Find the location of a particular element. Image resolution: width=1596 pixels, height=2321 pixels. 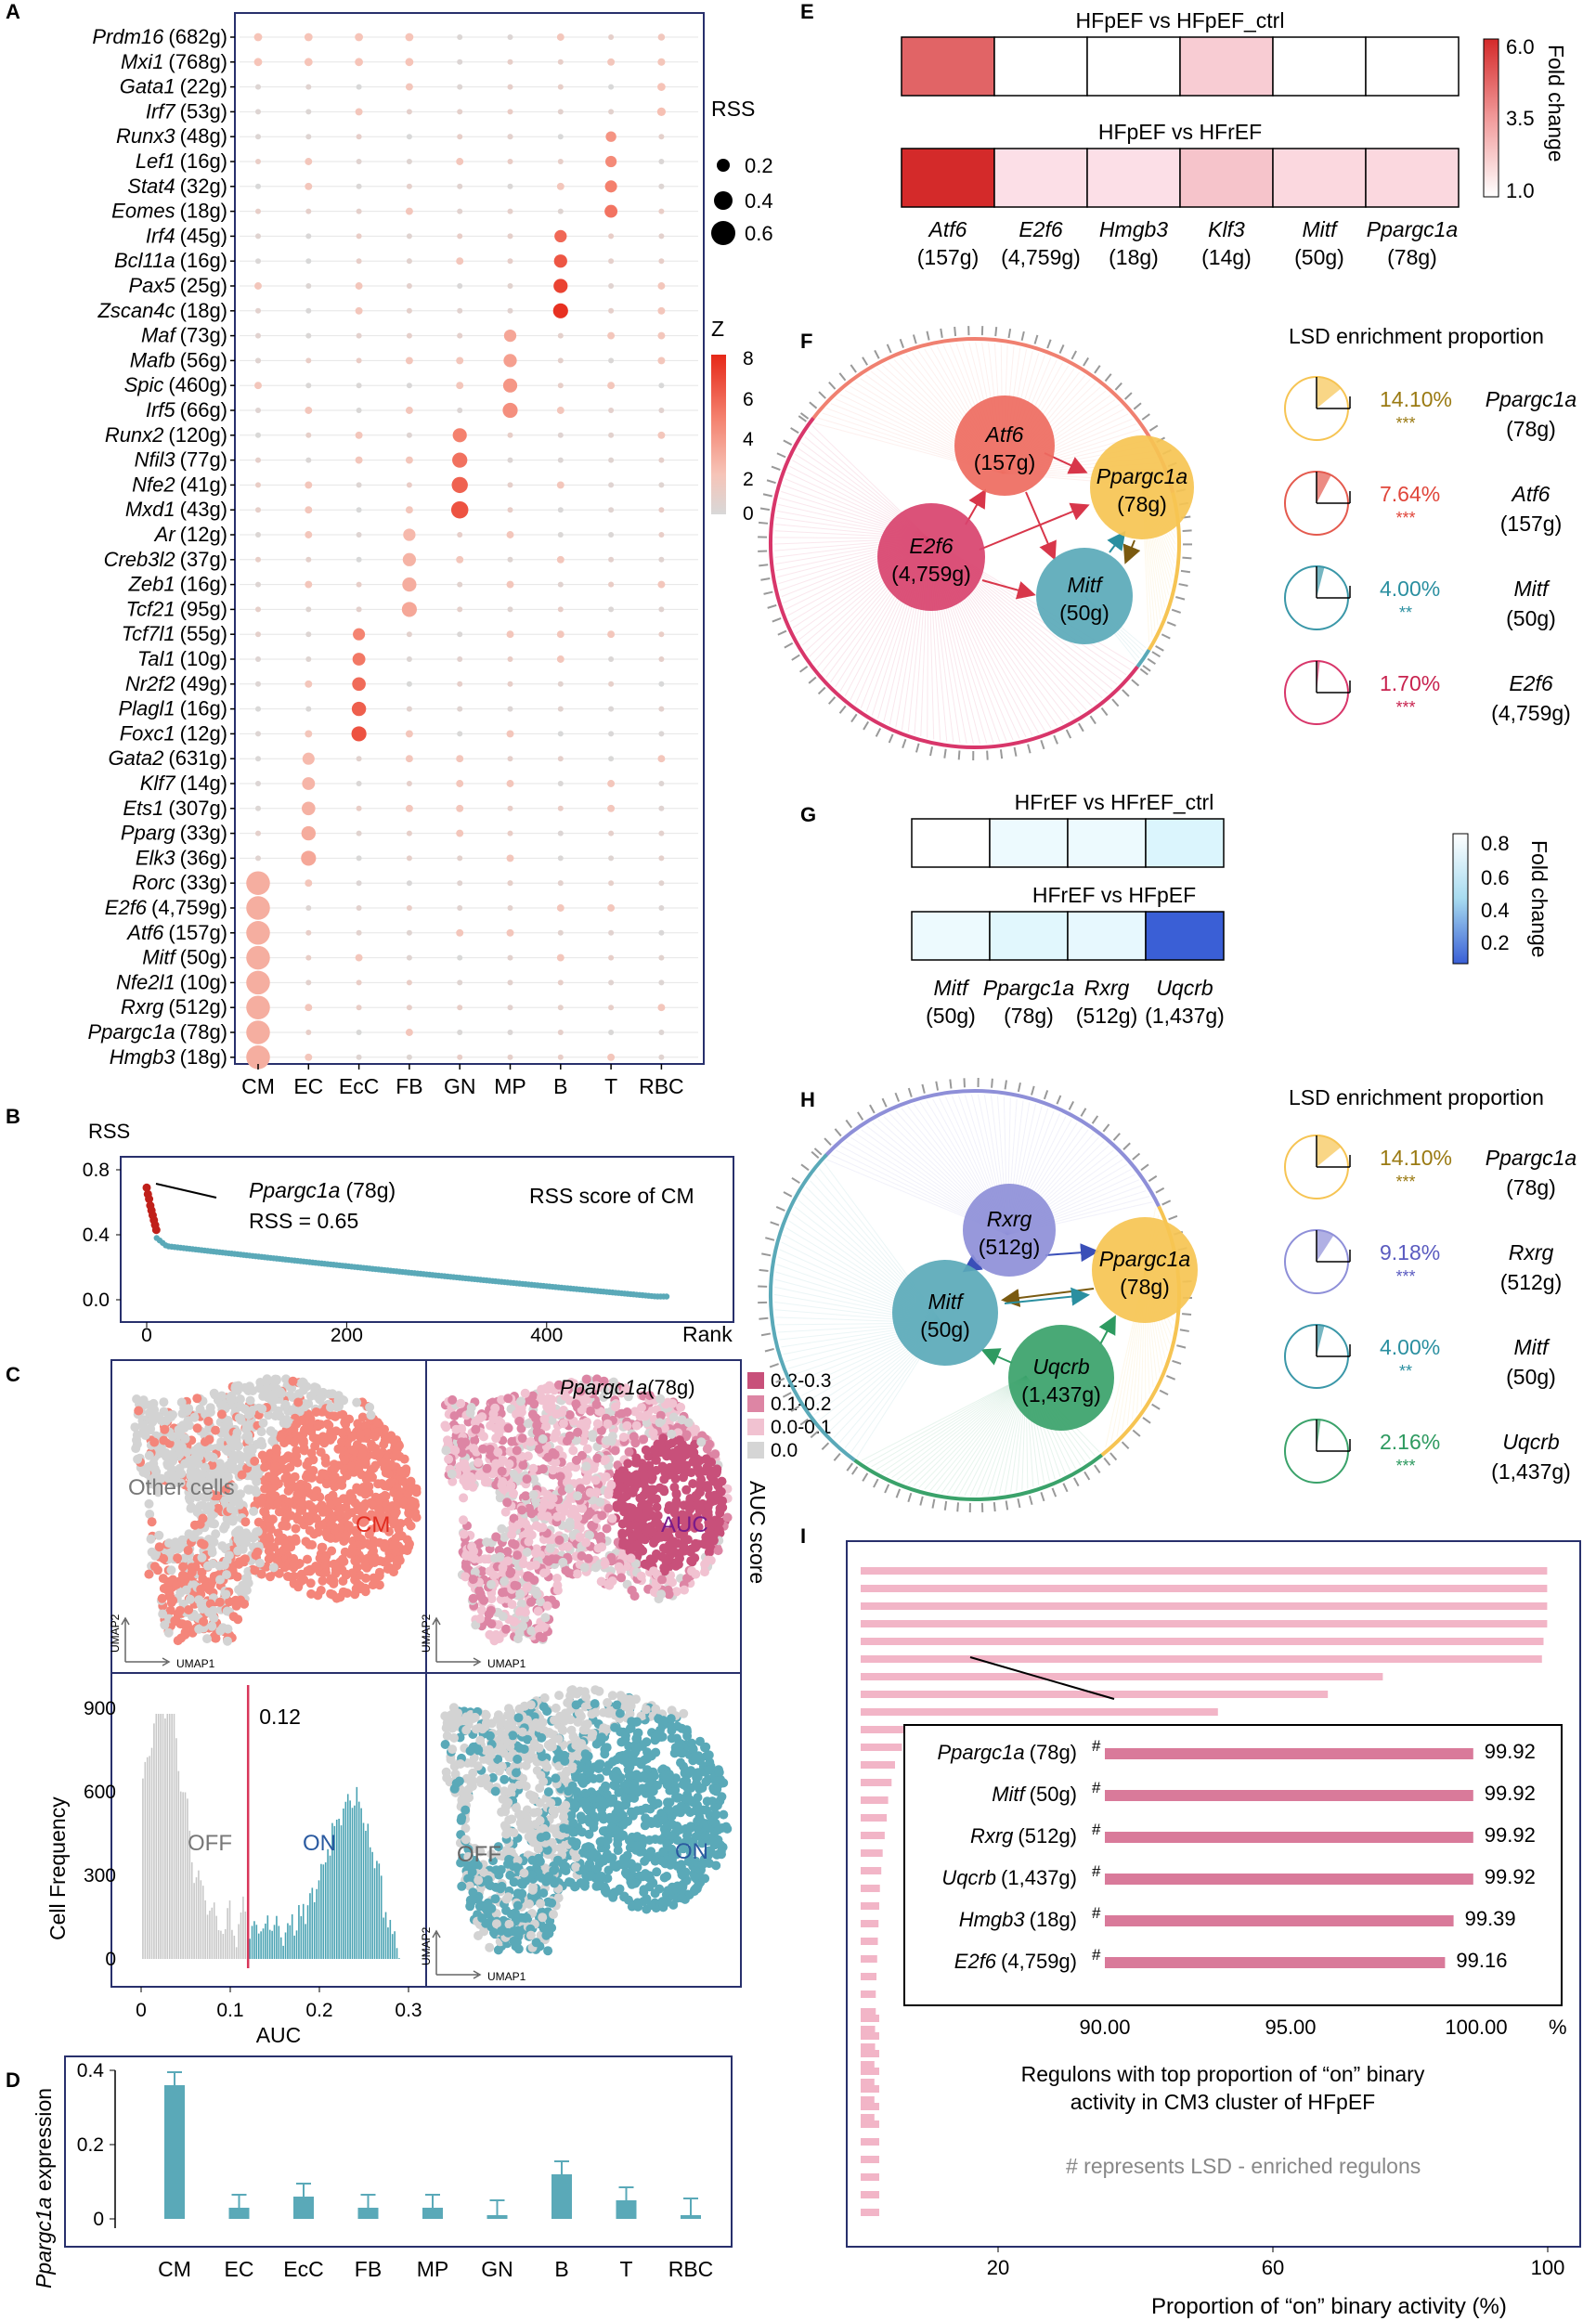

panel-a-frame is located at coordinates (469, 538).